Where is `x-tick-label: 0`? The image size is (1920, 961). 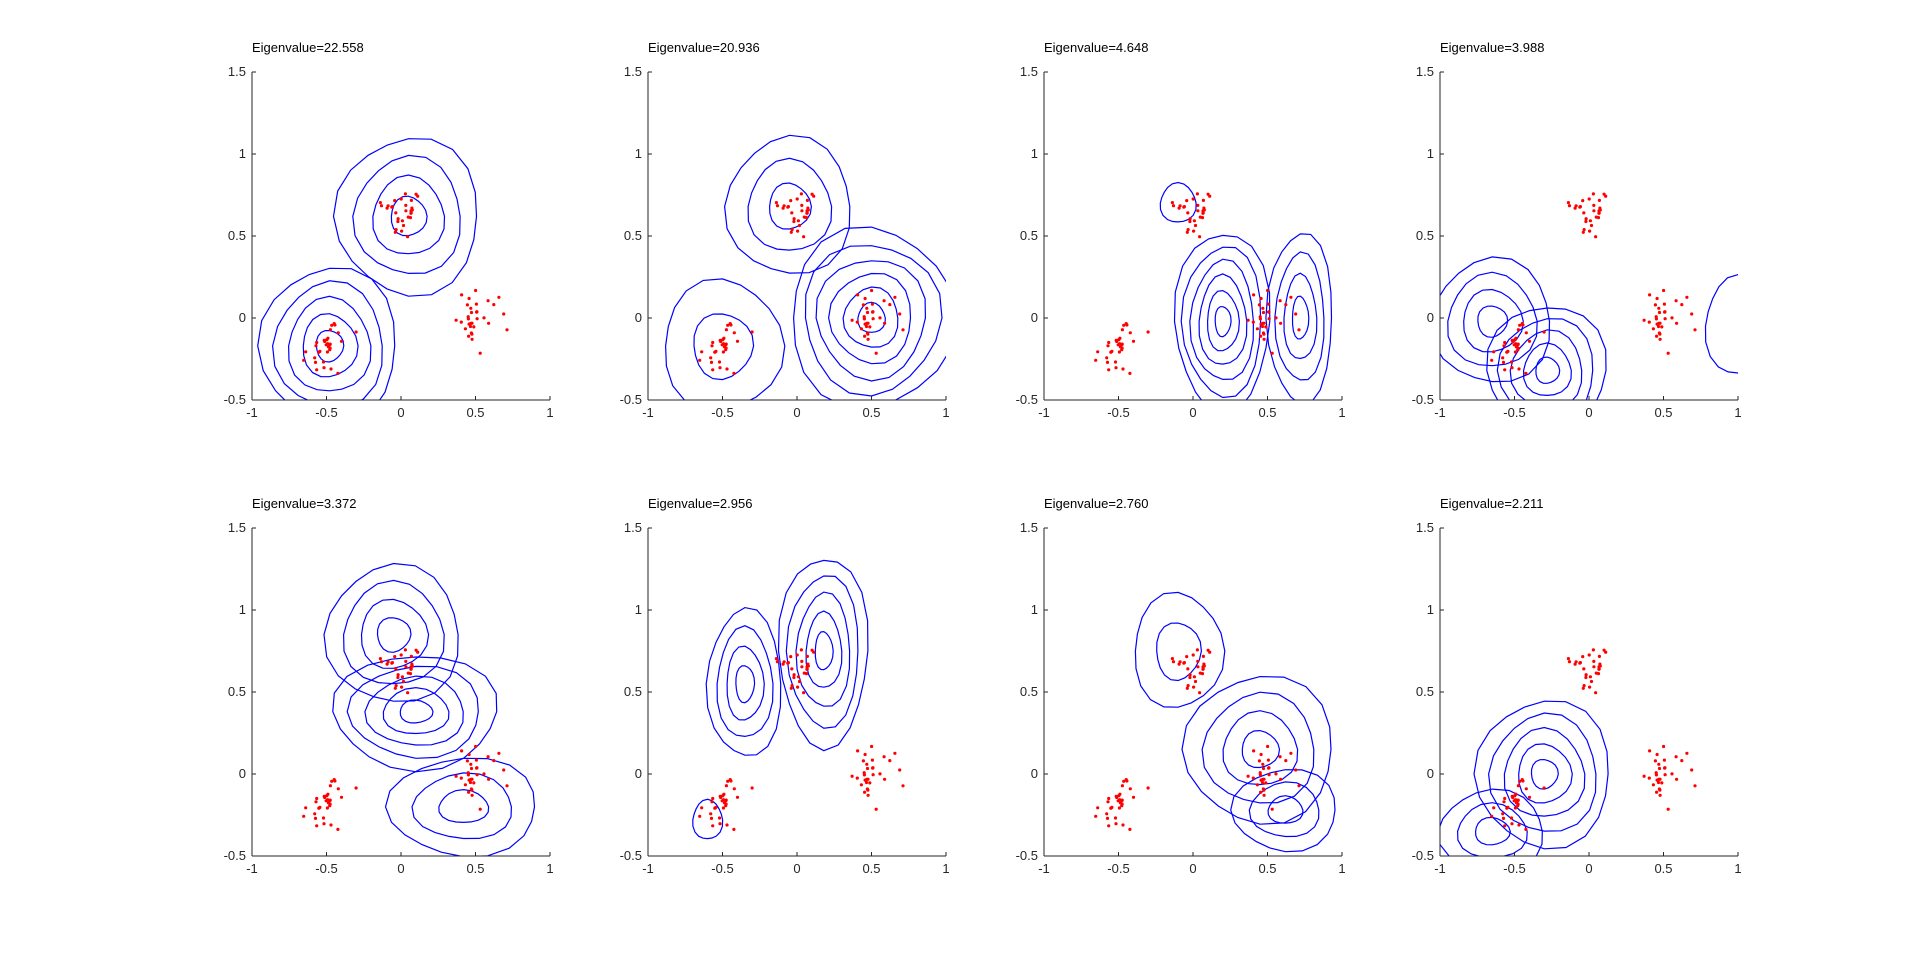
x-tick-label: 0 is located at coordinates (1192, 868).